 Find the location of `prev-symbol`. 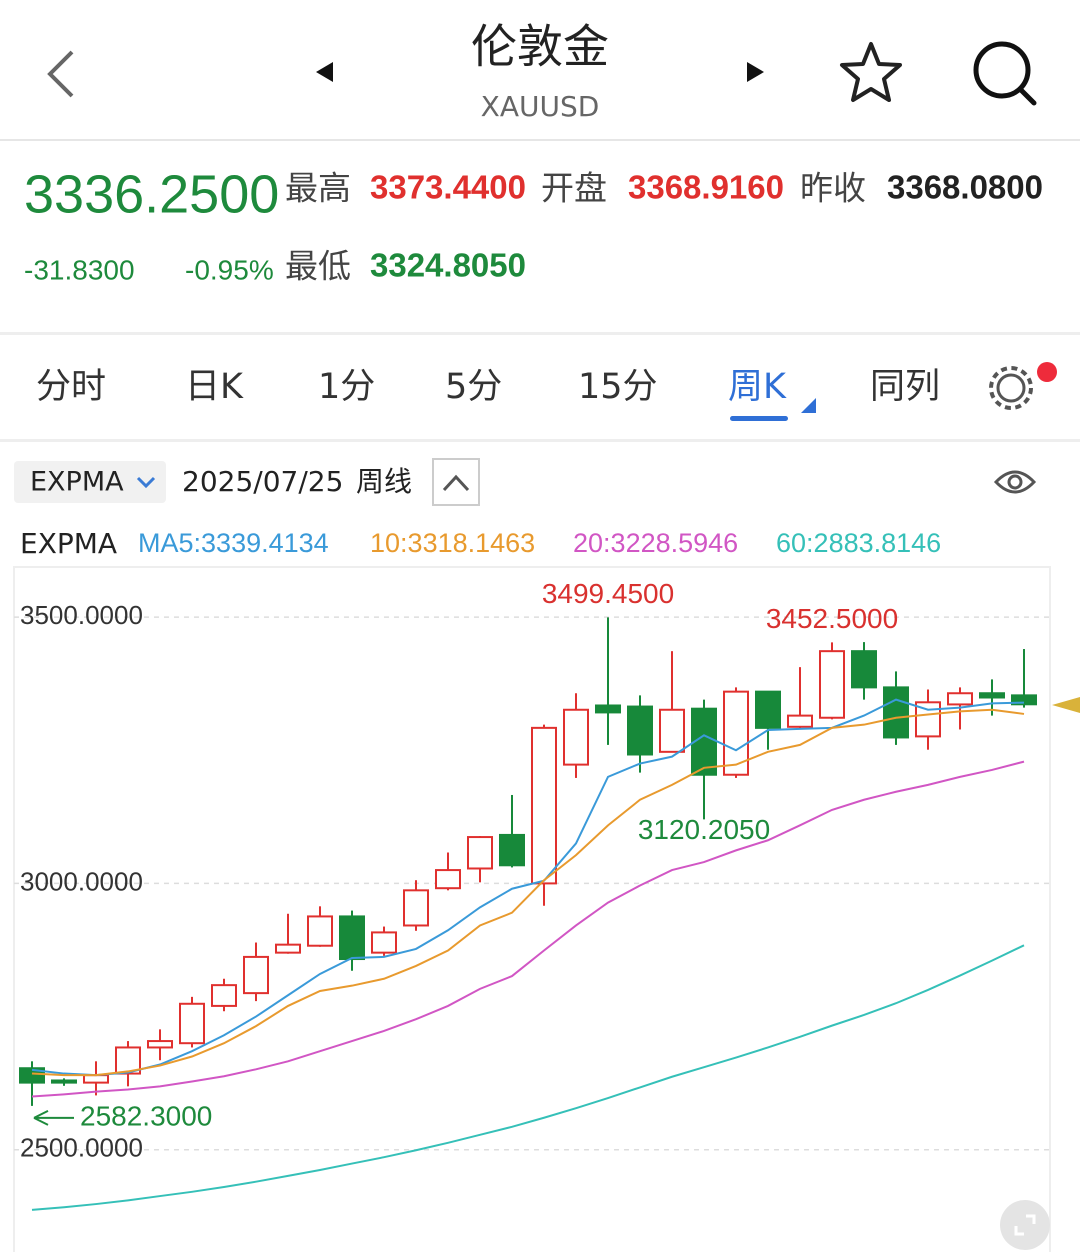

prev-symbol is located at coordinates (324, 72).